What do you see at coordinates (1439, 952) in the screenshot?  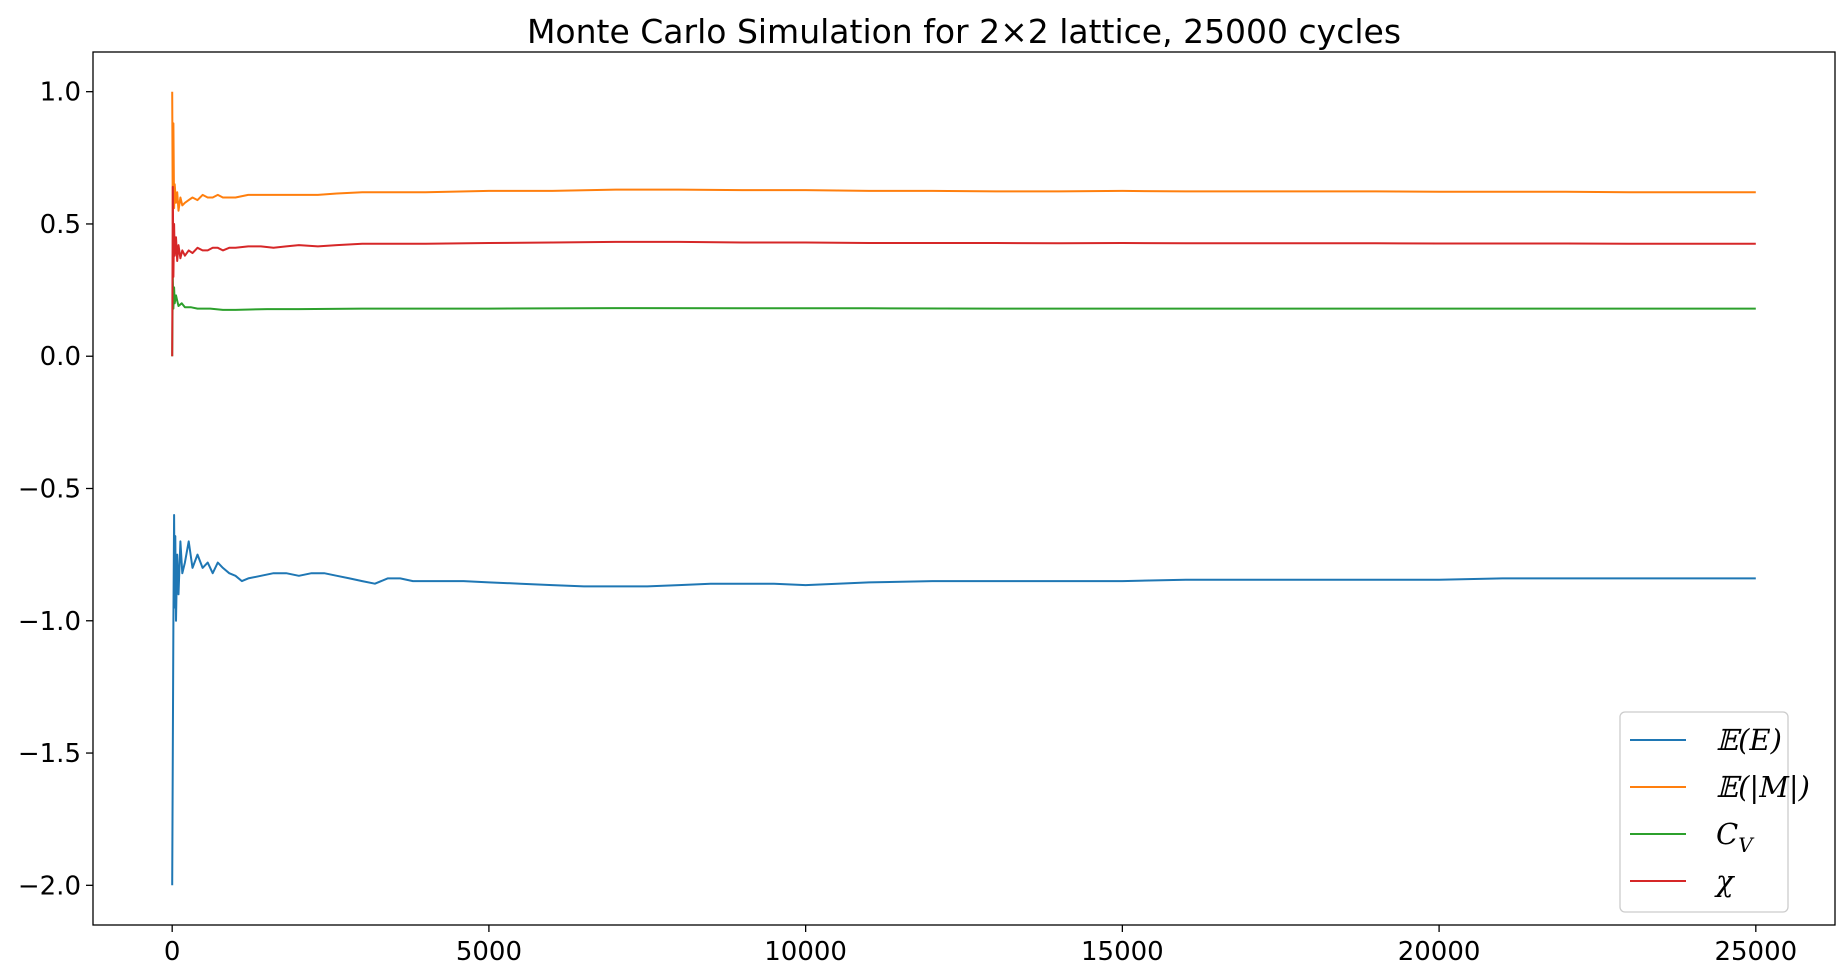 I see `x-tick-label: 20000` at bounding box center [1439, 952].